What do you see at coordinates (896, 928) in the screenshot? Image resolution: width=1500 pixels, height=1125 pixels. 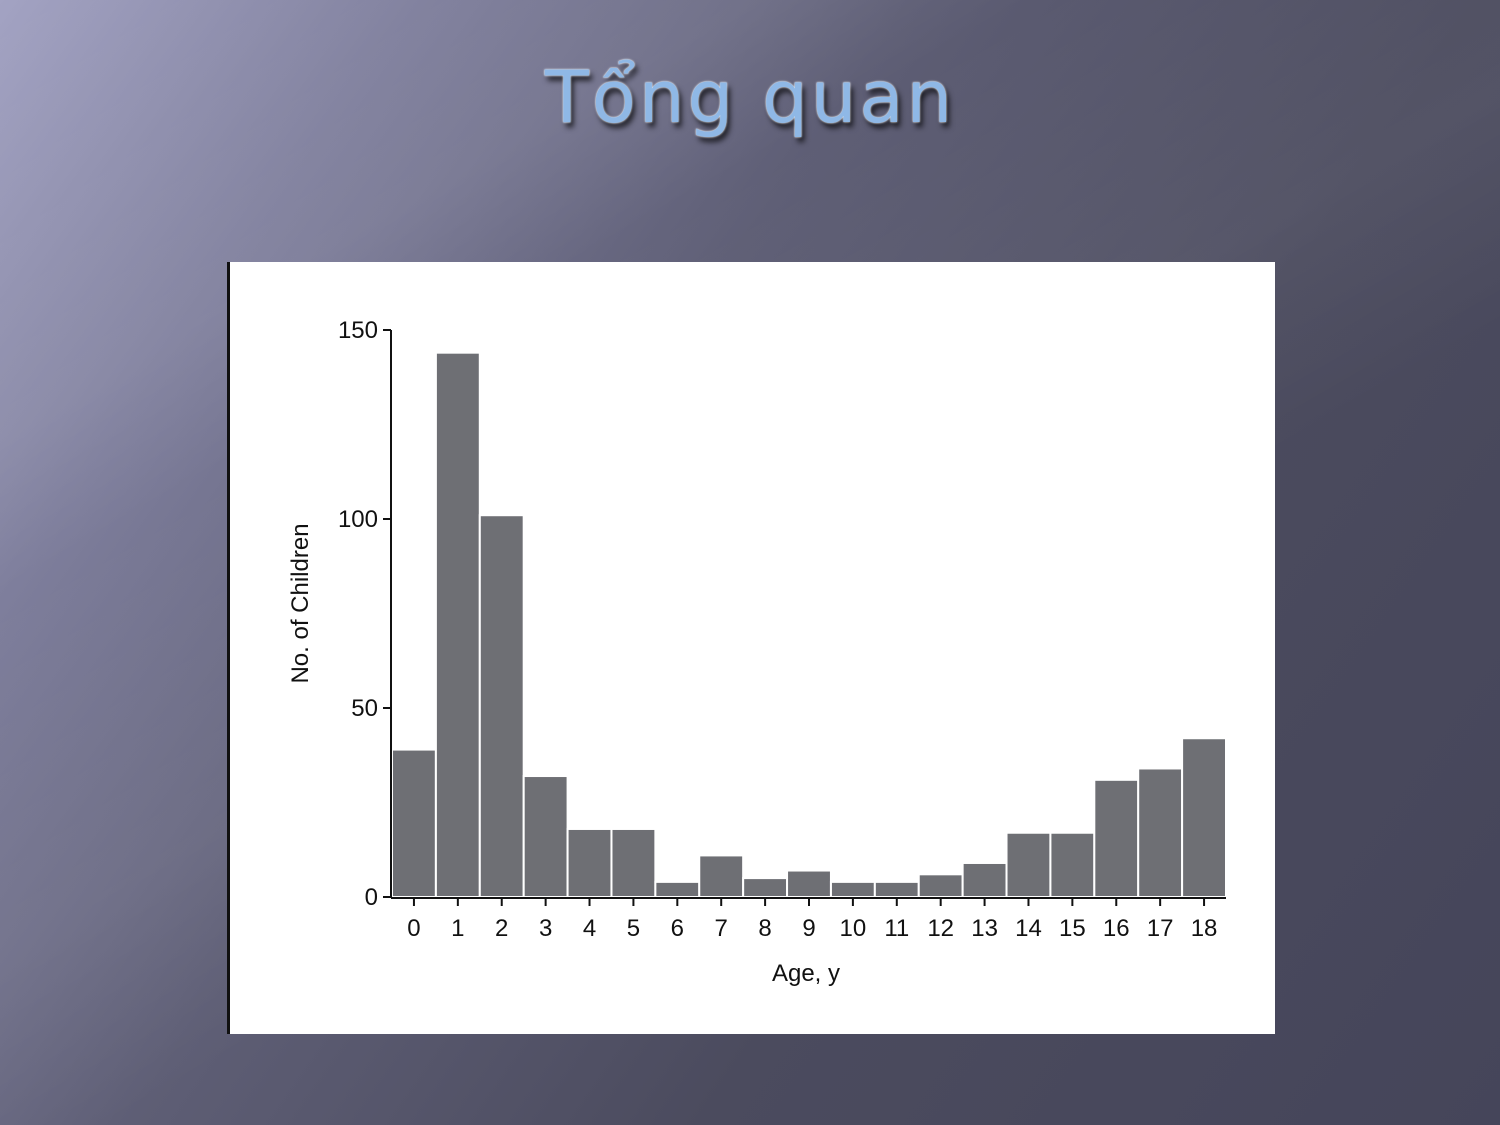 I see `x-tick-label: 11` at bounding box center [896, 928].